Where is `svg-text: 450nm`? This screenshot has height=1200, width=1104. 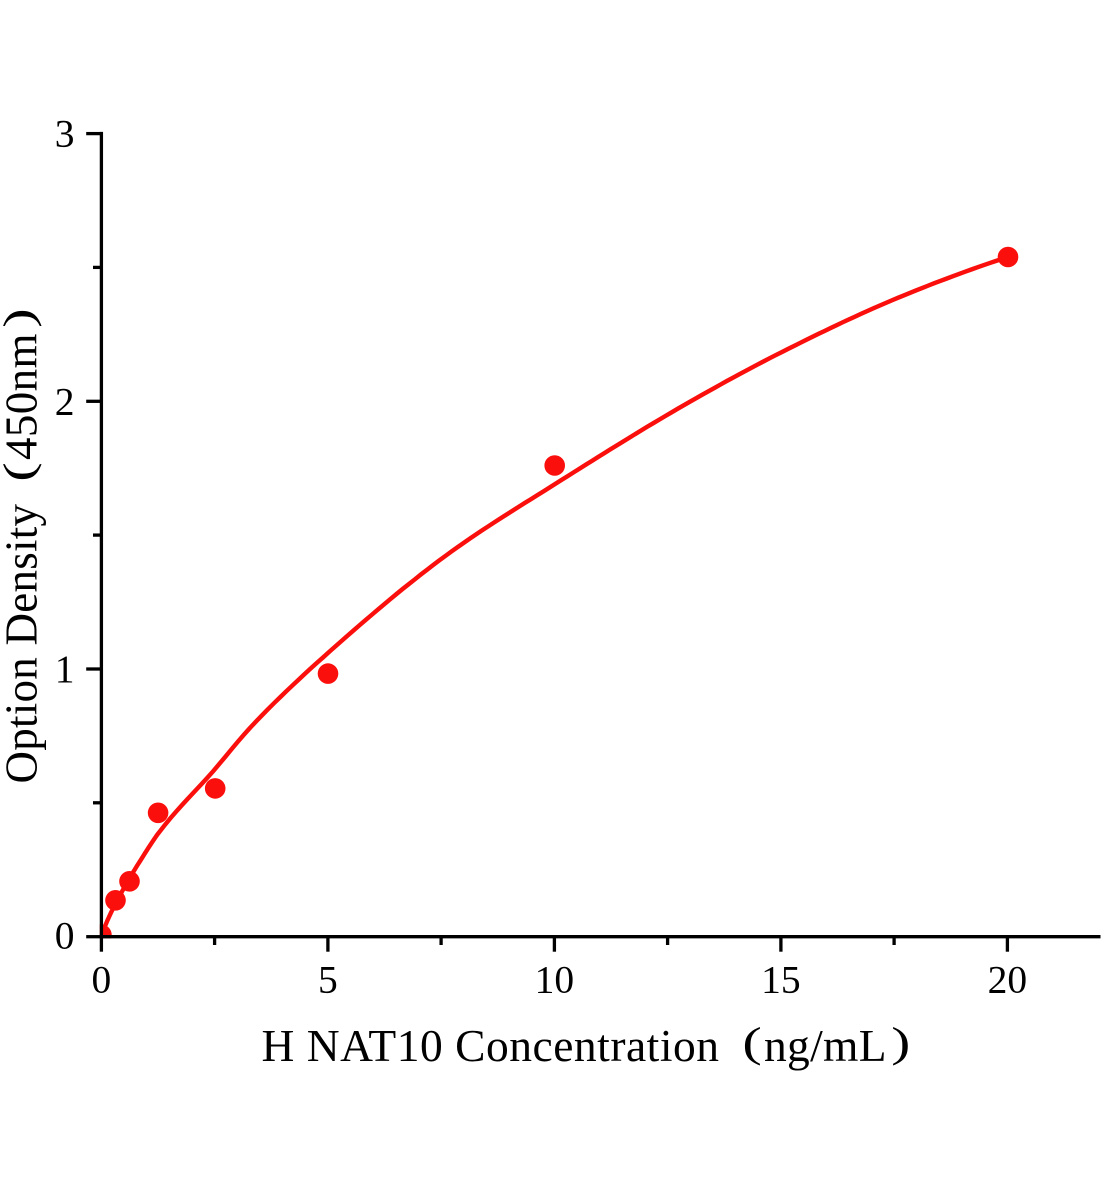 svg-text: 450nm is located at coordinates (23, 397).